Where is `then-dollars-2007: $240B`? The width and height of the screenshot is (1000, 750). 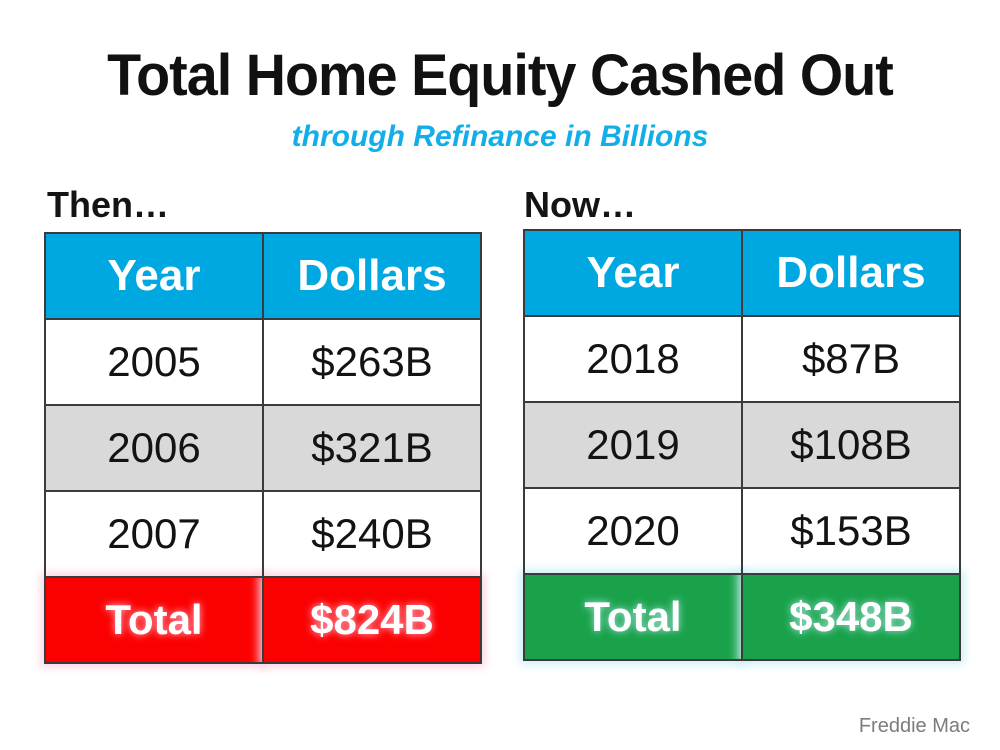 then-dollars-2007: $240B is located at coordinates (372, 534).